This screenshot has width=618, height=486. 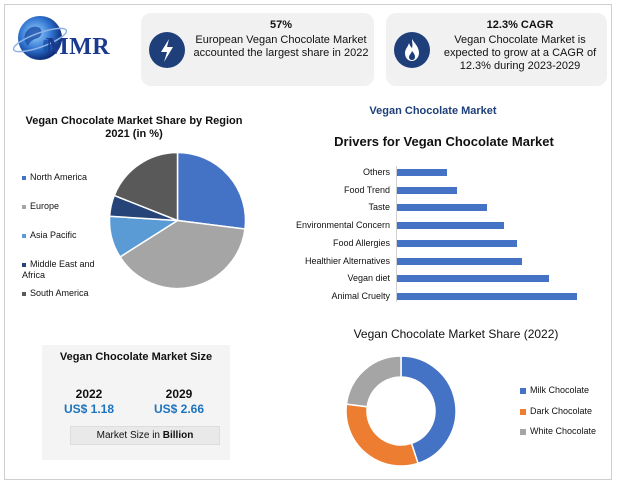 I want to click on share-legend-item: White Chocolate, so click(x=558, y=431).